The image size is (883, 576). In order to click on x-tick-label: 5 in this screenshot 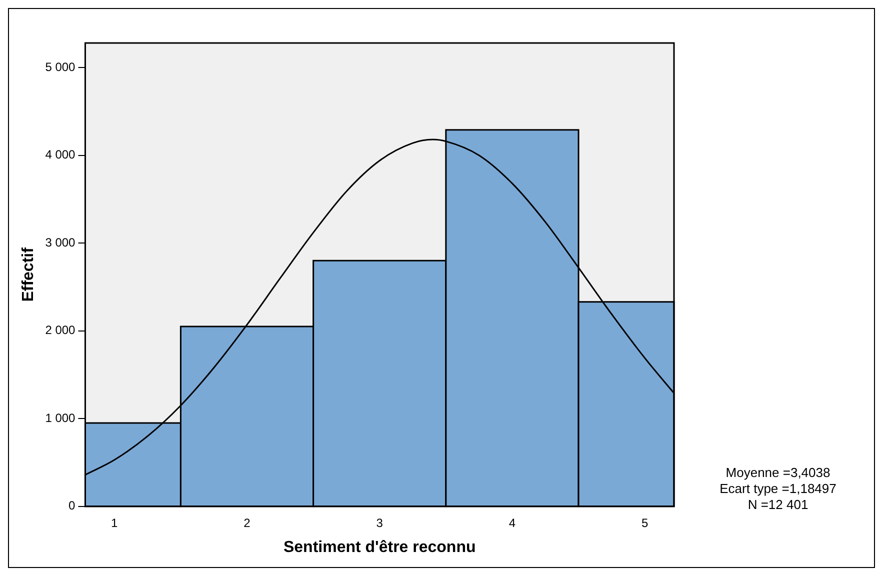, I will do `click(644, 523)`.